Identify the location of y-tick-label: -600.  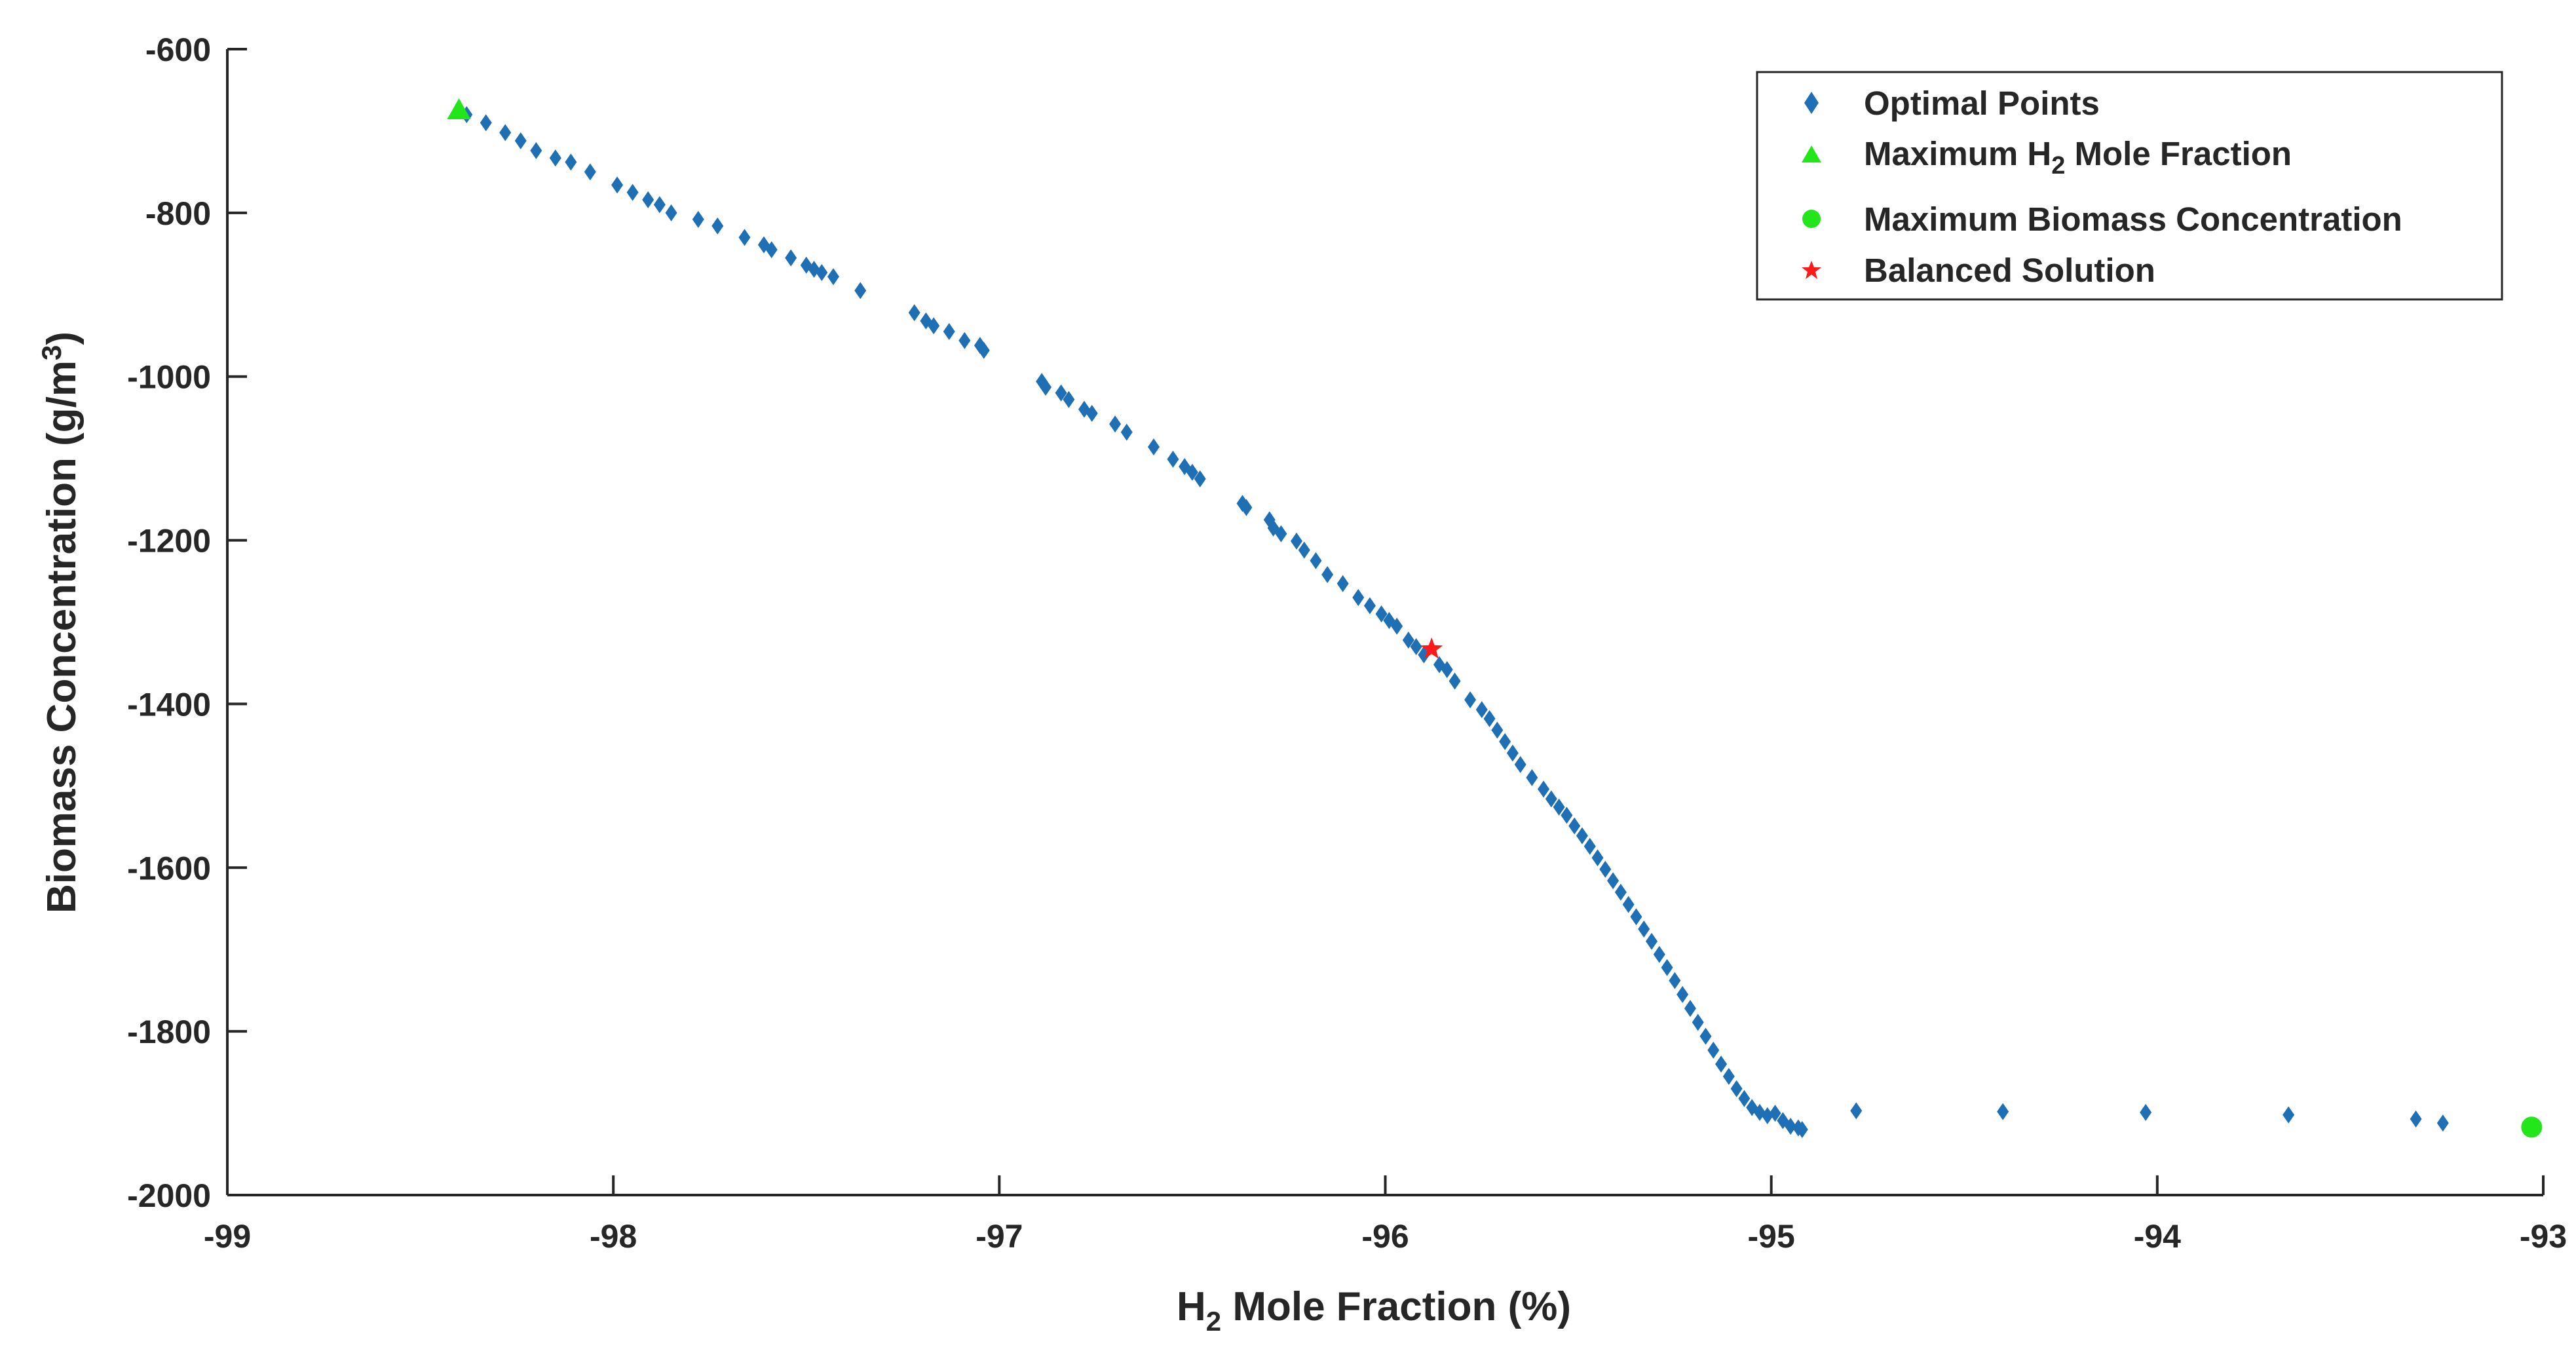
(178, 50).